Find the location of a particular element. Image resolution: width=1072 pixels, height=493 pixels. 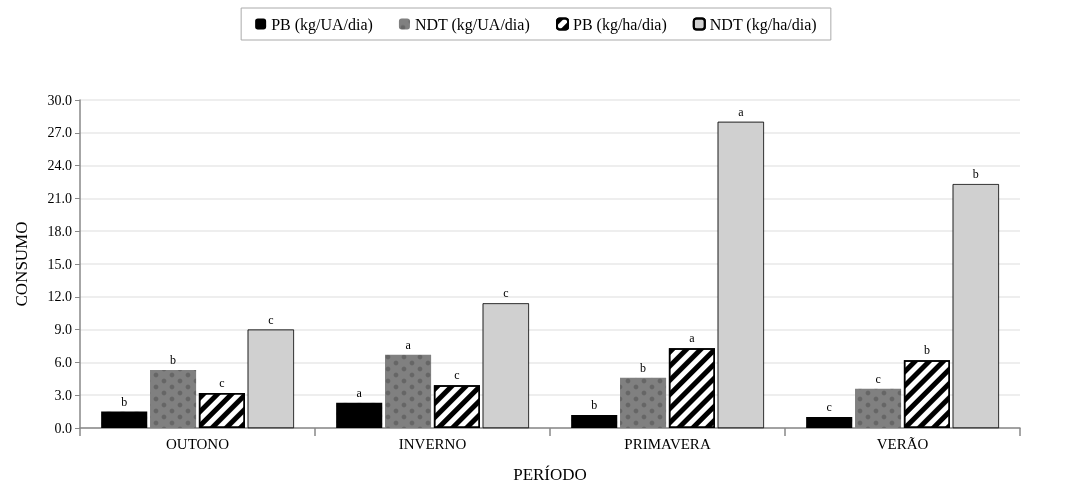

y-tick-label: 0.0 is located at coordinates (63, 428).